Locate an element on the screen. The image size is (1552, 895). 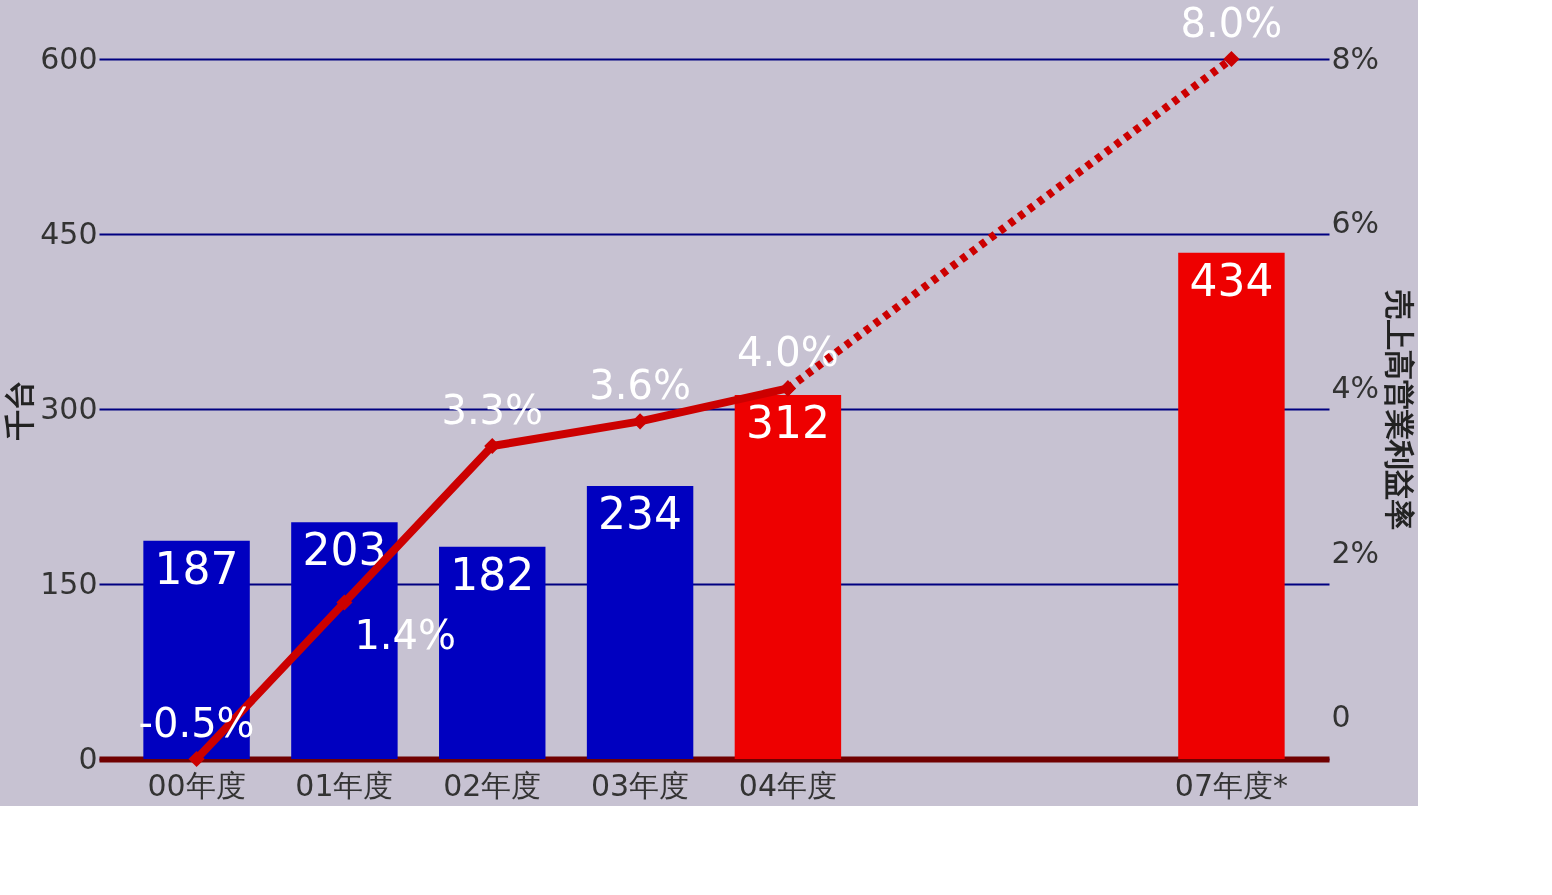
y2-axis-title: 売上高営業利益率 is located at coordinates (1400, 409).